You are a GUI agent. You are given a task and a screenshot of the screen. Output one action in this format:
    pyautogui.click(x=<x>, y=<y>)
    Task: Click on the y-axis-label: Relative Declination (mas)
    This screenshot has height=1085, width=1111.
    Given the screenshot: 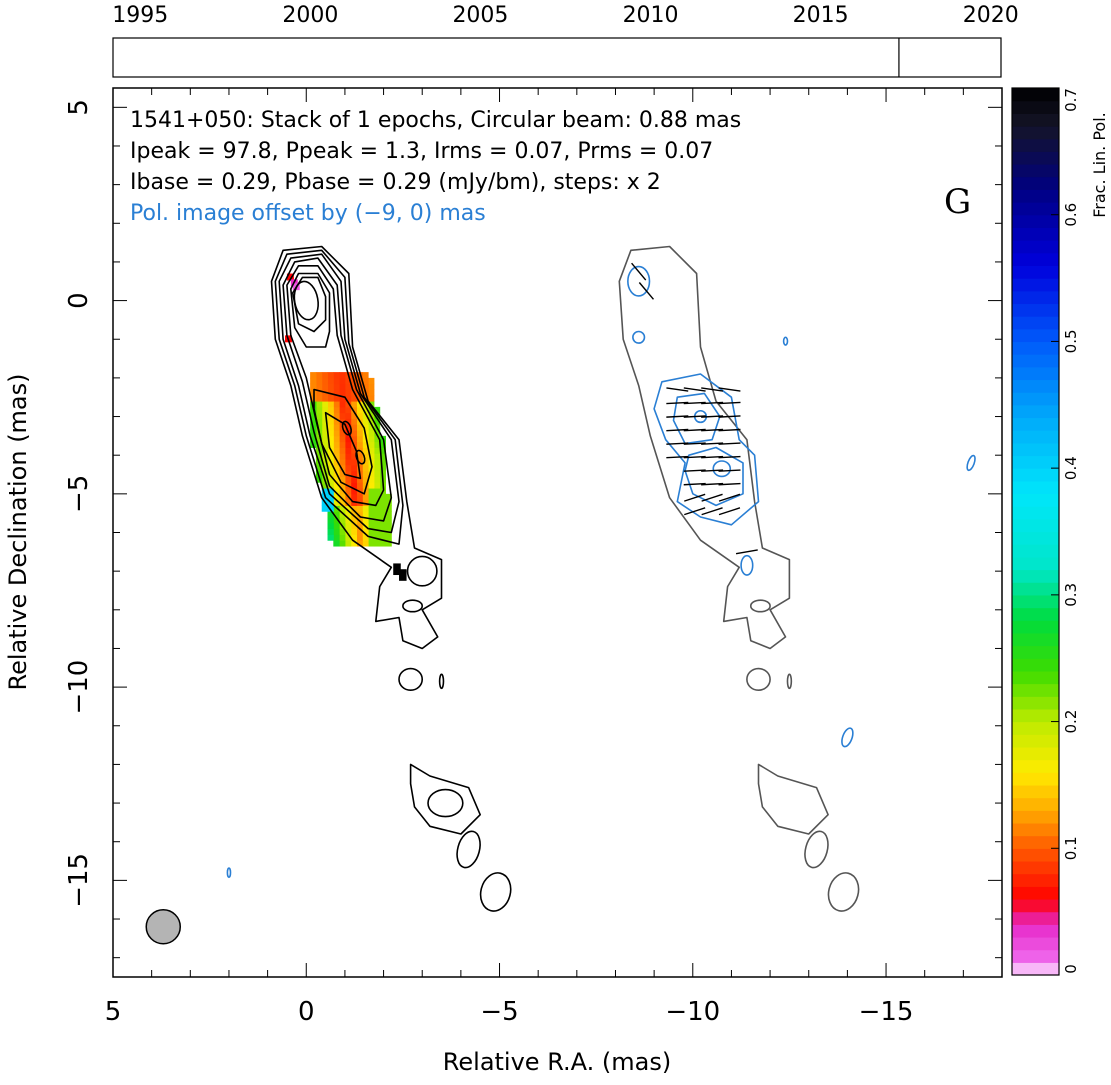 What is the action you would take?
    pyautogui.click(x=18, y=531)
    